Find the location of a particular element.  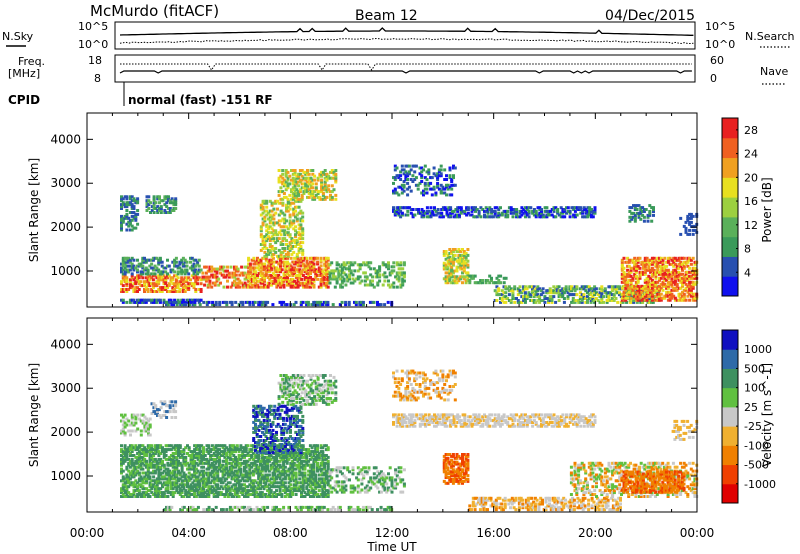

noise-tick-bottom-right: 10^0 is located at coordinates (720, 44).